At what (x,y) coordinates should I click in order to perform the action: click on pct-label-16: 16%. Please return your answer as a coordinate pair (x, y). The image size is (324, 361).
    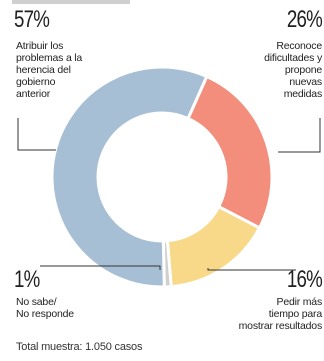
    Looking at the image, I should click on (304, 279).